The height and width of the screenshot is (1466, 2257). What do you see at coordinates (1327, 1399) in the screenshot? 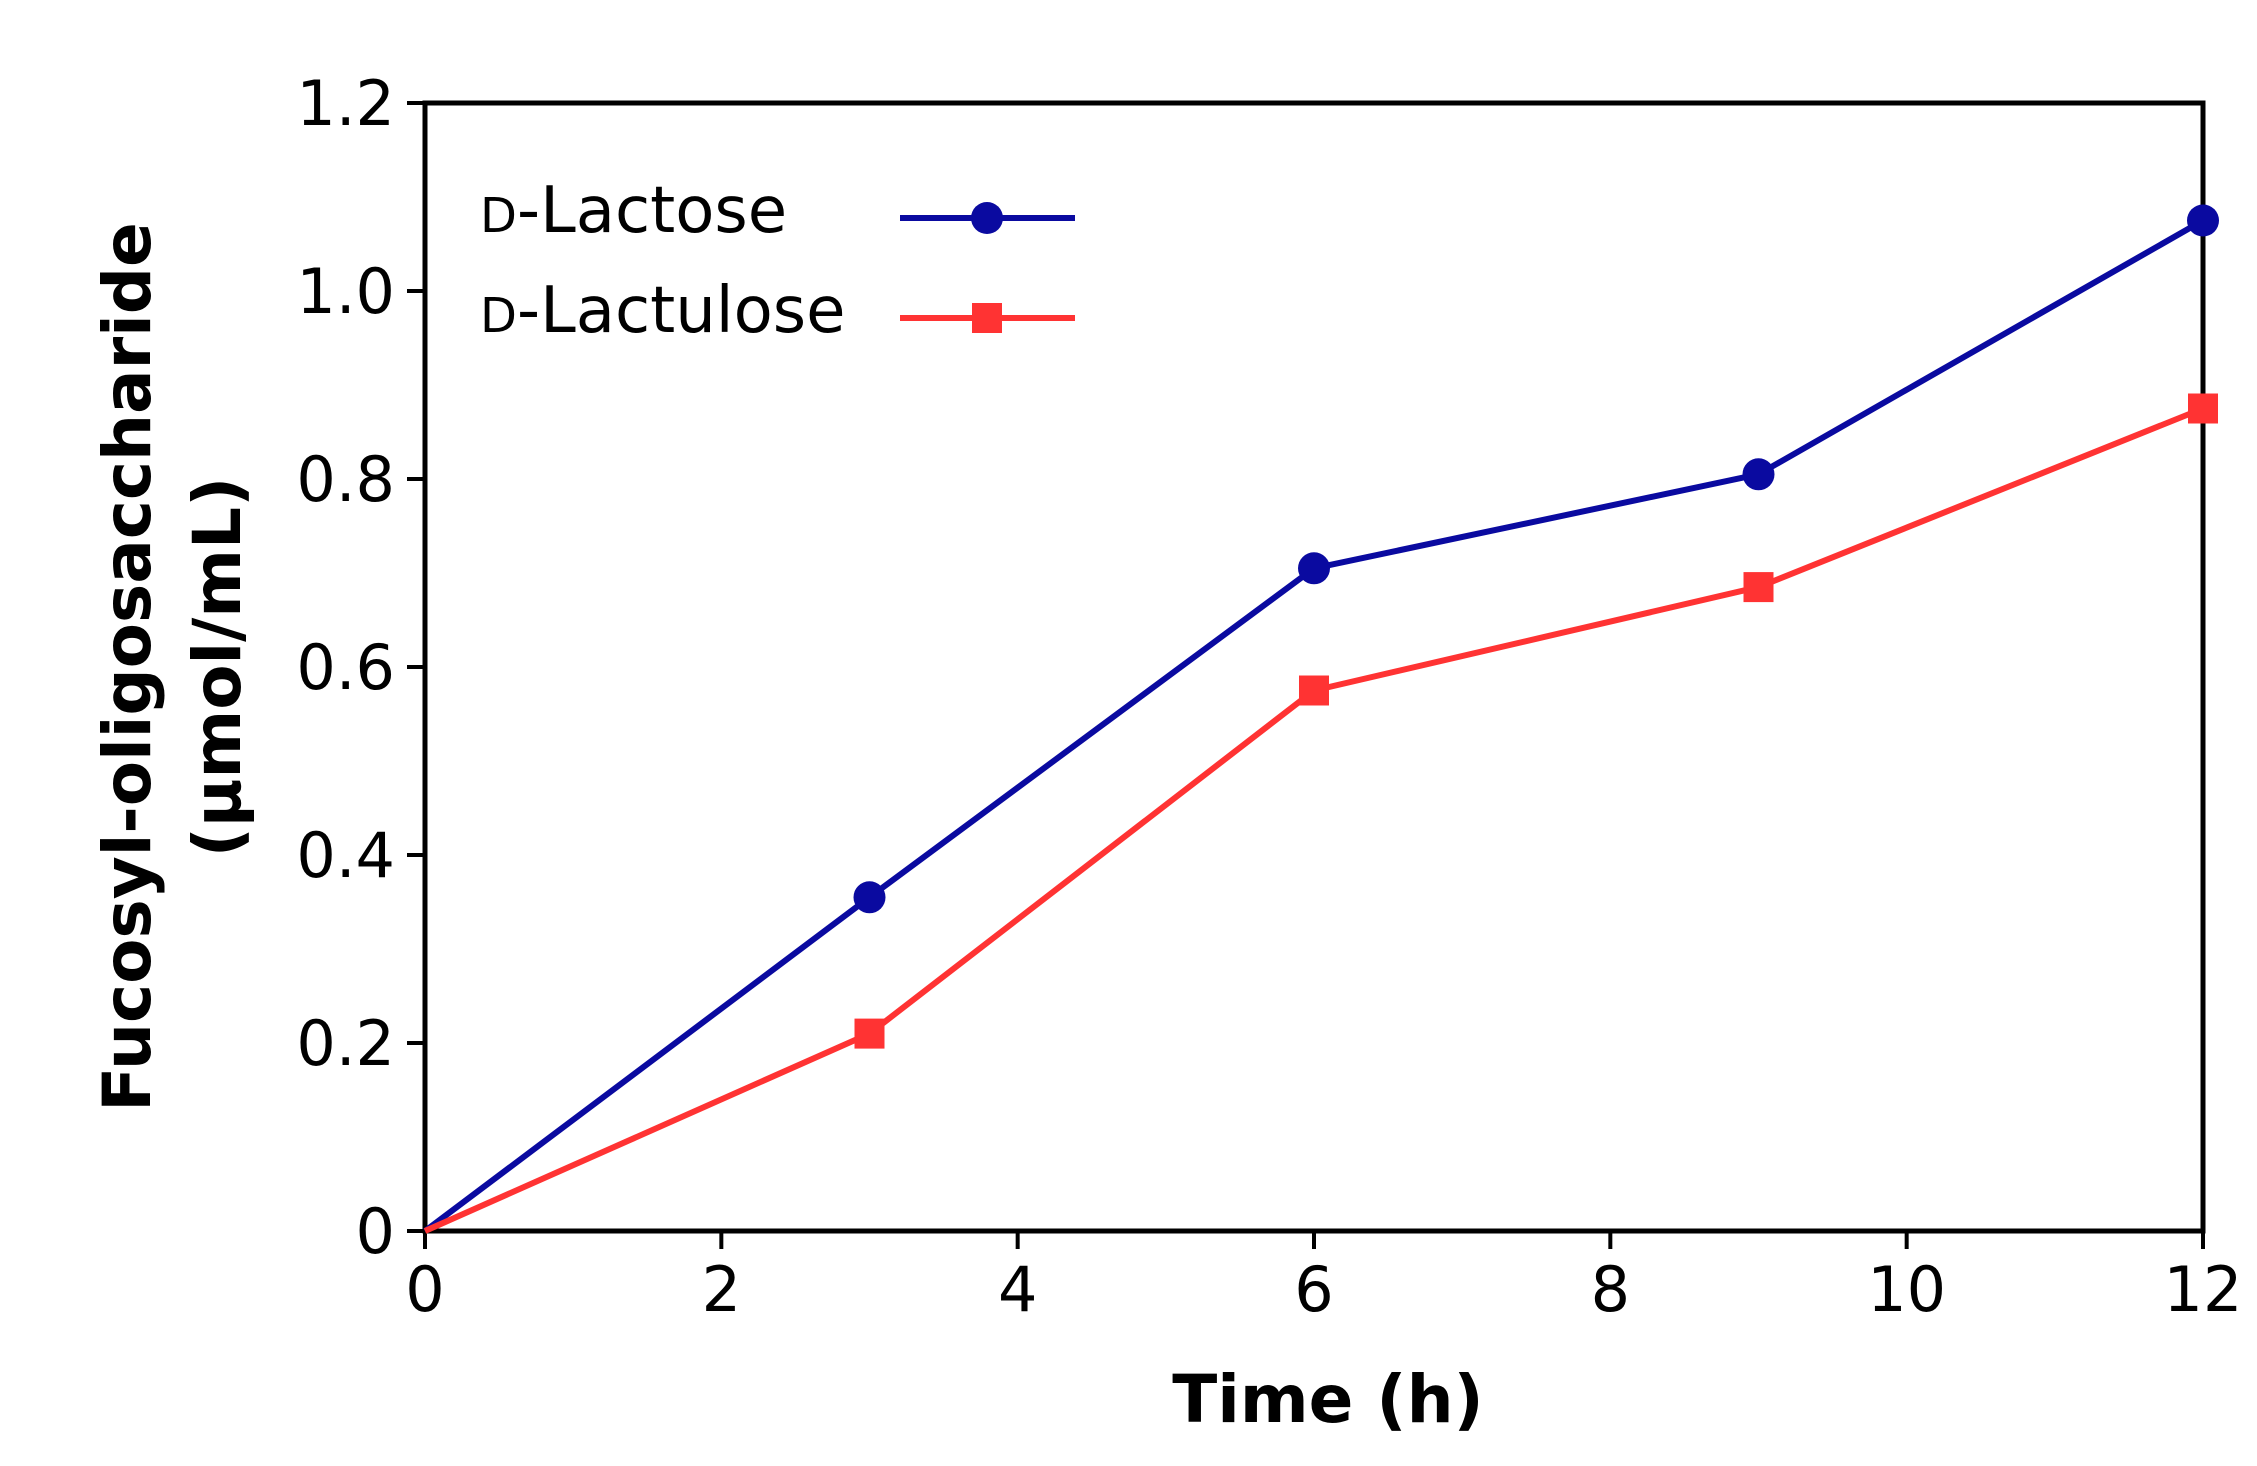
I see `x-axis-title: Time (h)` at bounding box center [1327, 1399].